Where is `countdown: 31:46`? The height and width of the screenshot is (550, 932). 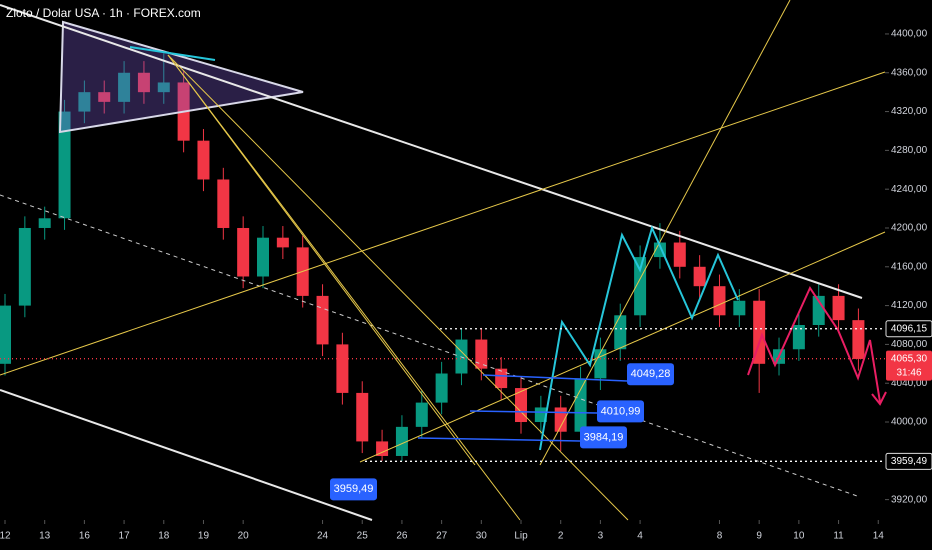
countdown: 31:46 is located at coordinates (908, 372).